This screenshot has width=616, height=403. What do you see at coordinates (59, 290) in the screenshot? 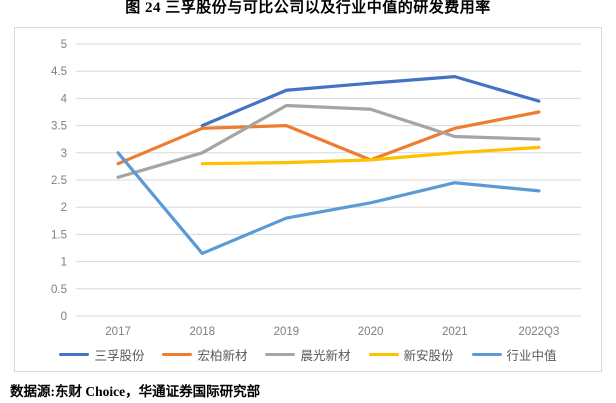
I see `y-axis-tick-label: 0.5` at bounding box center [59, 290].